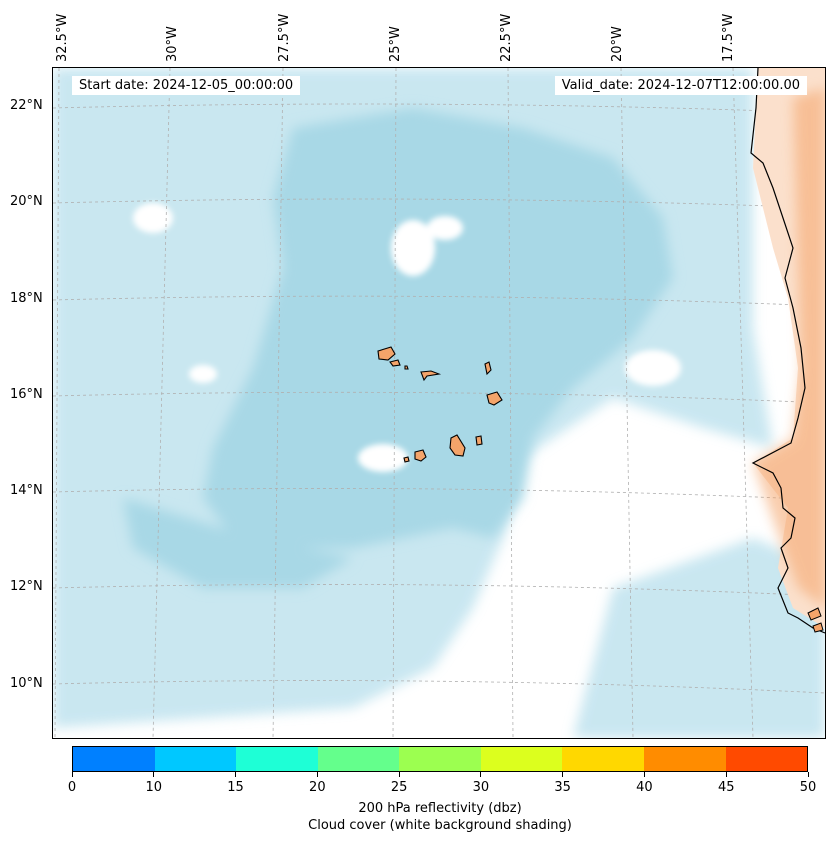 Image resolution: width=837 pixels, height=843 pixels. Describe the element at coordinates (26, 105) in the screenshot. I see `lat-label-22n: 22°N` at that location.